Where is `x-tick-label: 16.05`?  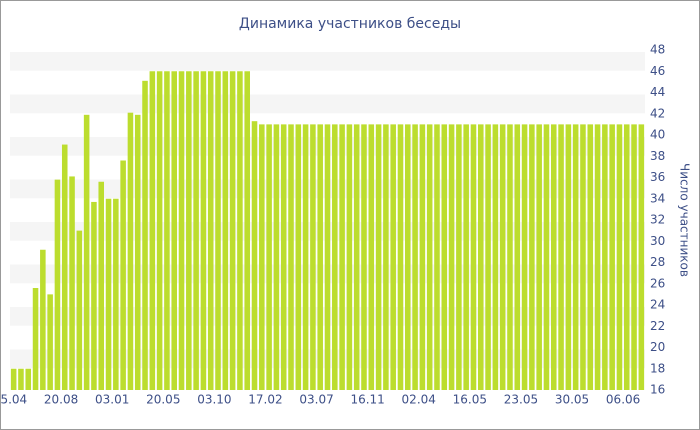 x-tick-label: 16.05 is located at coordinates (470, 400).